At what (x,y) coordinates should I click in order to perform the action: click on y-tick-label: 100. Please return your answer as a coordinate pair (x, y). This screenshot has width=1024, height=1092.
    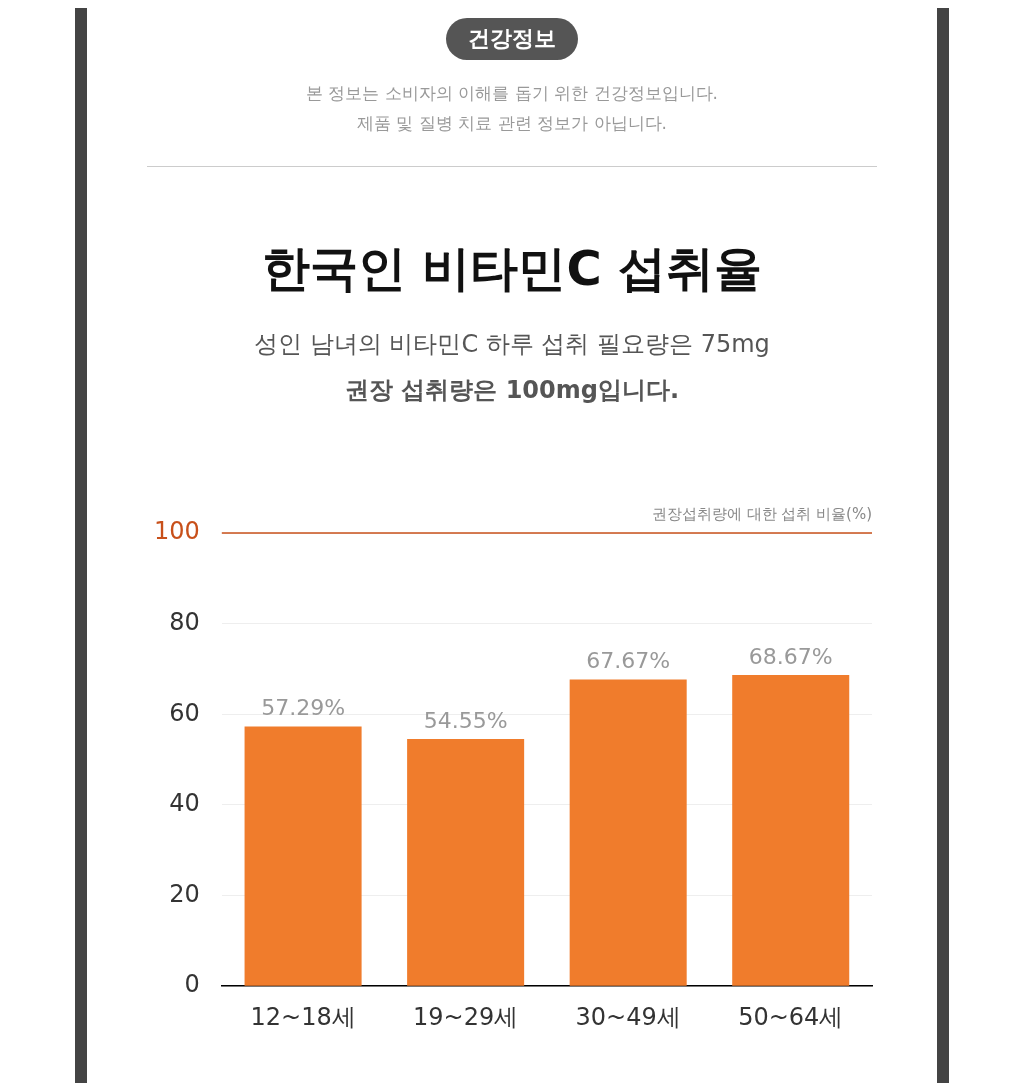
    Looking at the image, I should click on (177, 531).